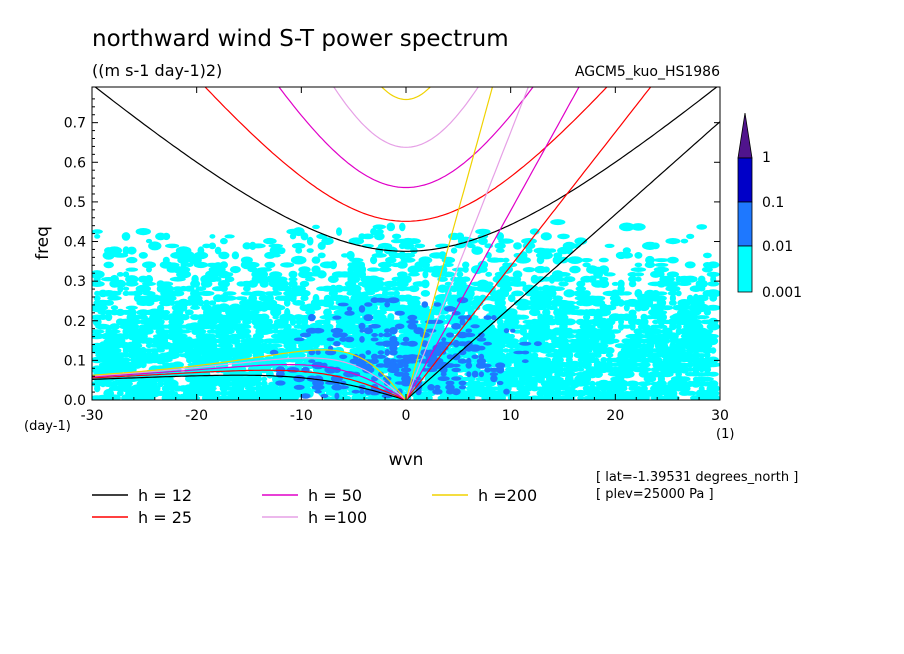 Image resolution: width=904 pixels, height=654 pixels. What do you see at coordinates (467, 243) in the screenshot?
I see `kelvin-wave-curve-h100` at bounding box center [467, 243].